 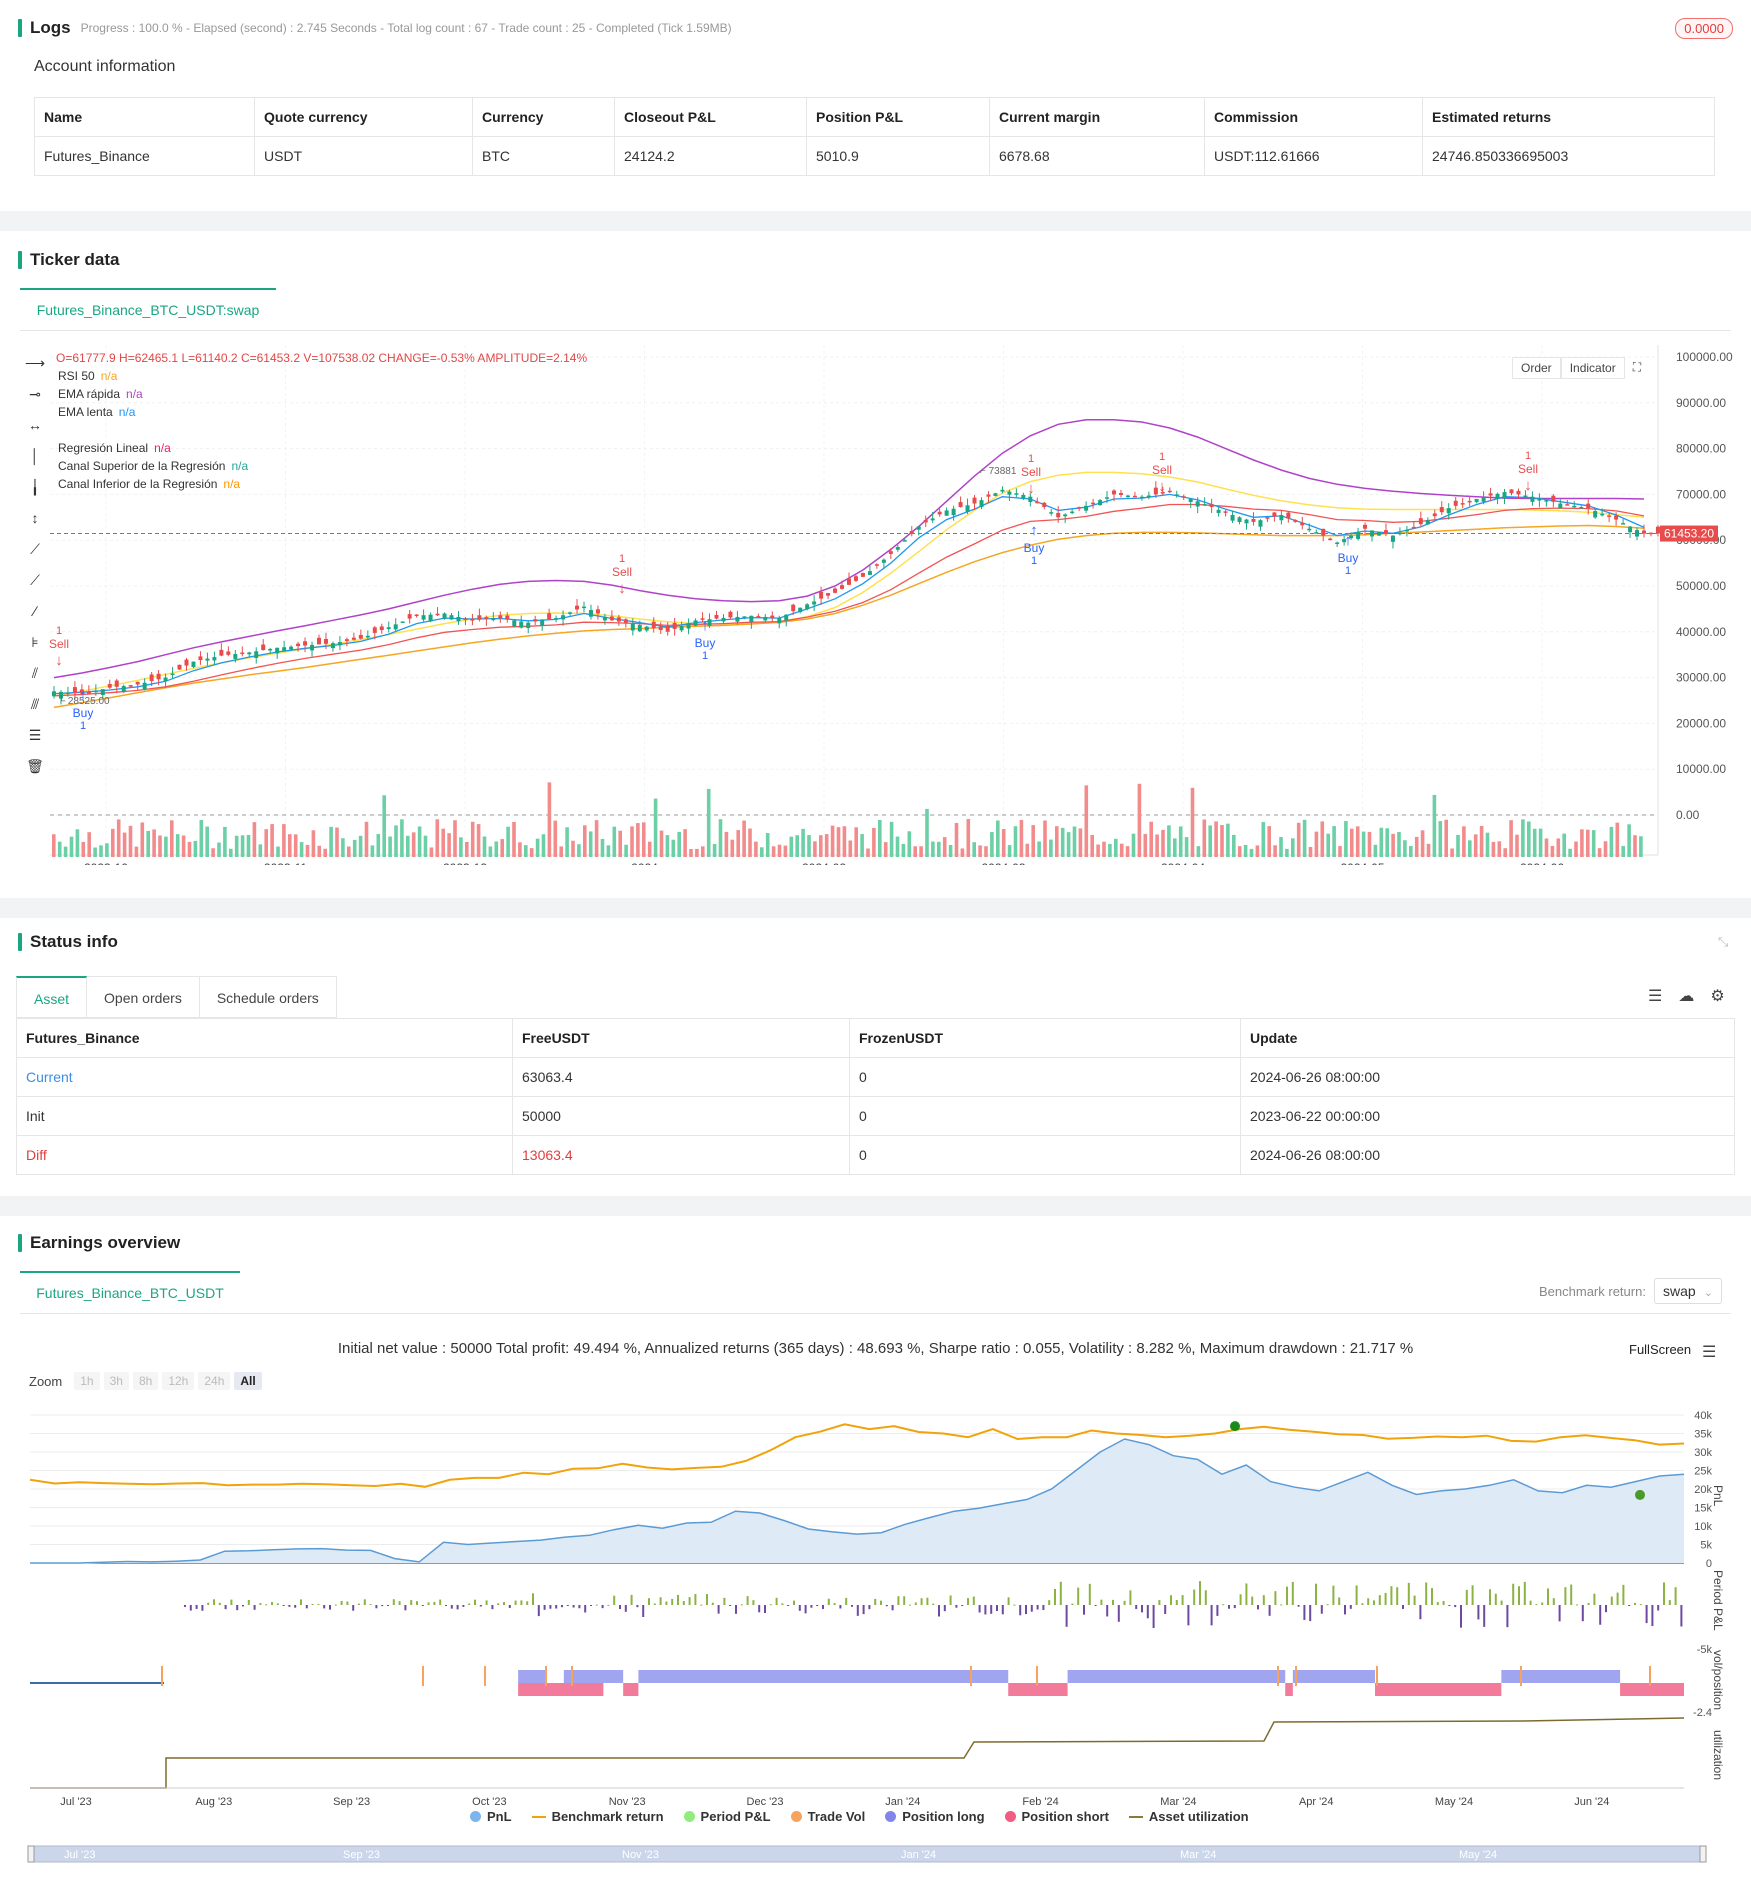 I want to click on legend-label: Canal Superior de la Regresión, so click(x=142, y=466).